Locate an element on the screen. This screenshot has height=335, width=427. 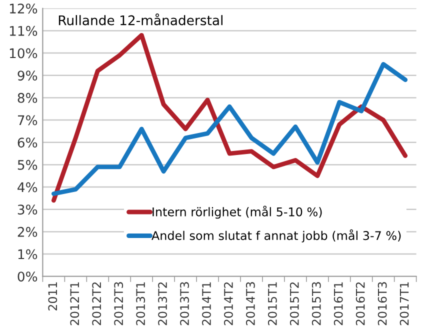
y-tick-label: 0% is located at coordinates (28, 277).